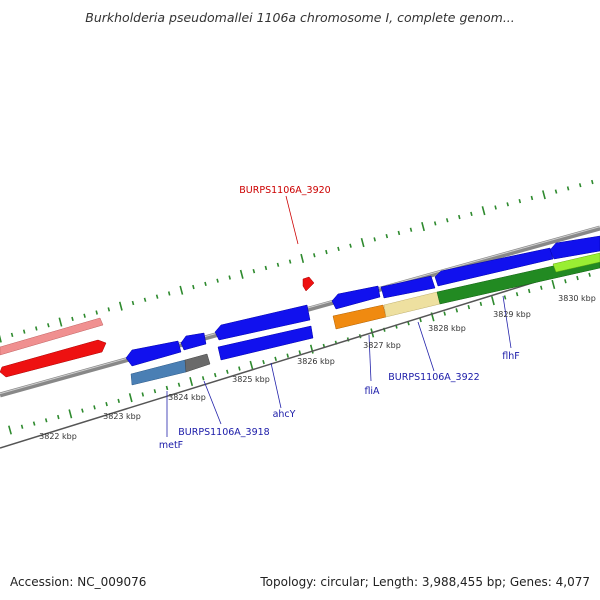  Describe the element at coordinates (187, 397) in the screenshot. I see `tick-label-3824: 3824 kbp` at that location.